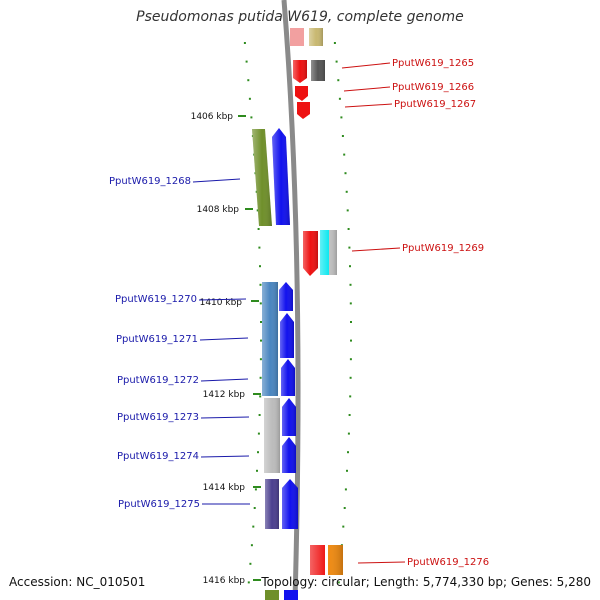 This screenshot has height=600, width=600. Describe the element at coordinates (224, 395) in the screenshot. I see `tick-label: 1412 kbp` at that location.